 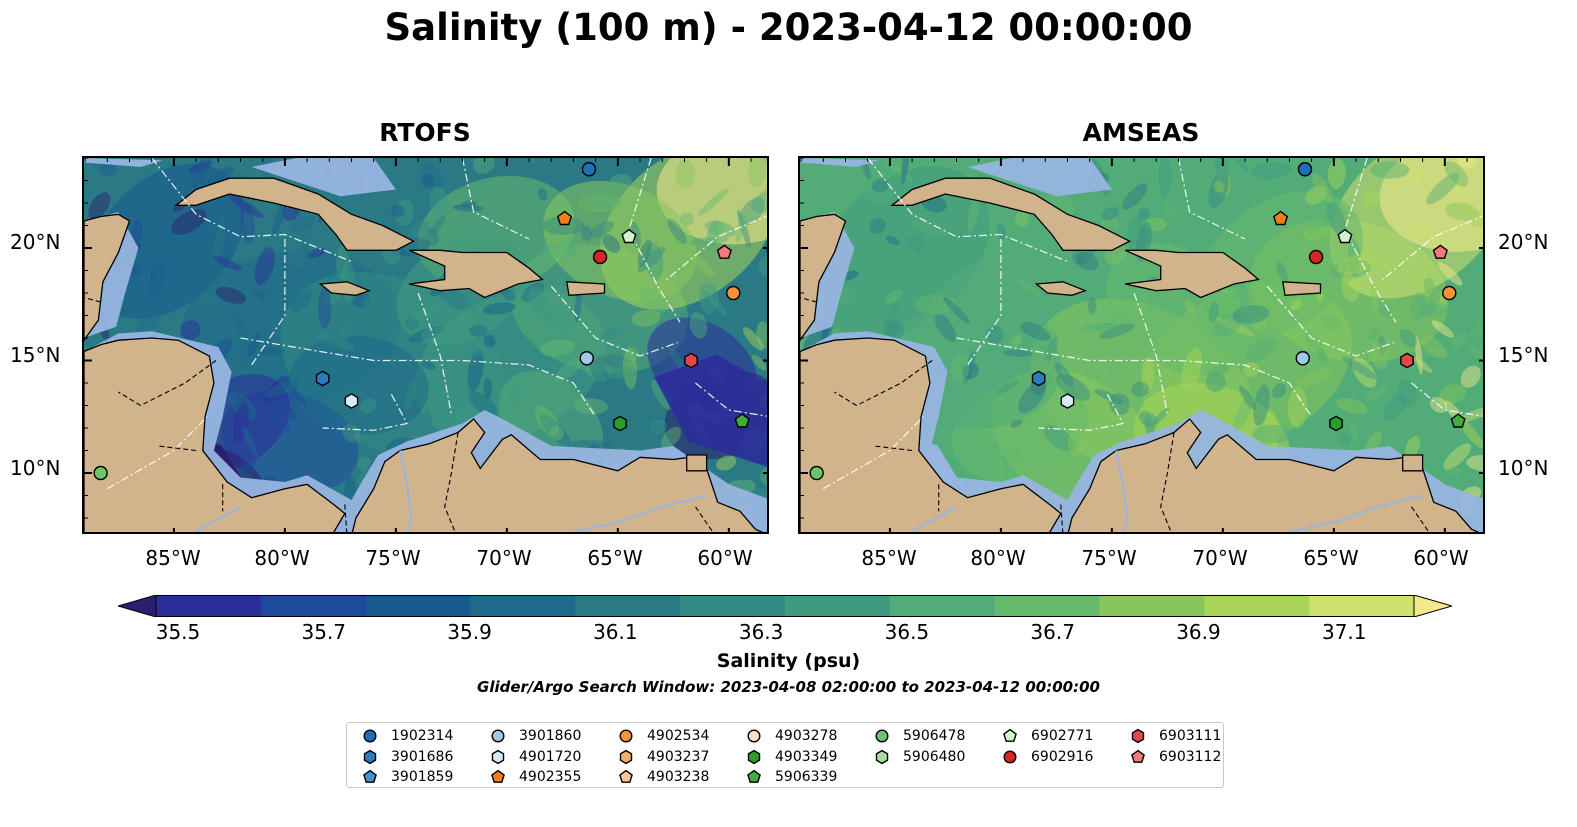 What do you see at coordinates (1190, 736) in the screenshot?
I see `legend-label: 6903111` at bounding box center [1190, 736].